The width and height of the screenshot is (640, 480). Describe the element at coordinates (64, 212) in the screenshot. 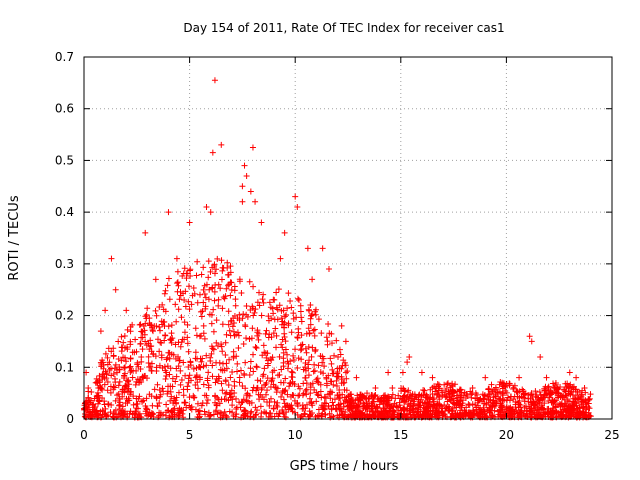

I see `y-tick-label: 0.4` at that location.